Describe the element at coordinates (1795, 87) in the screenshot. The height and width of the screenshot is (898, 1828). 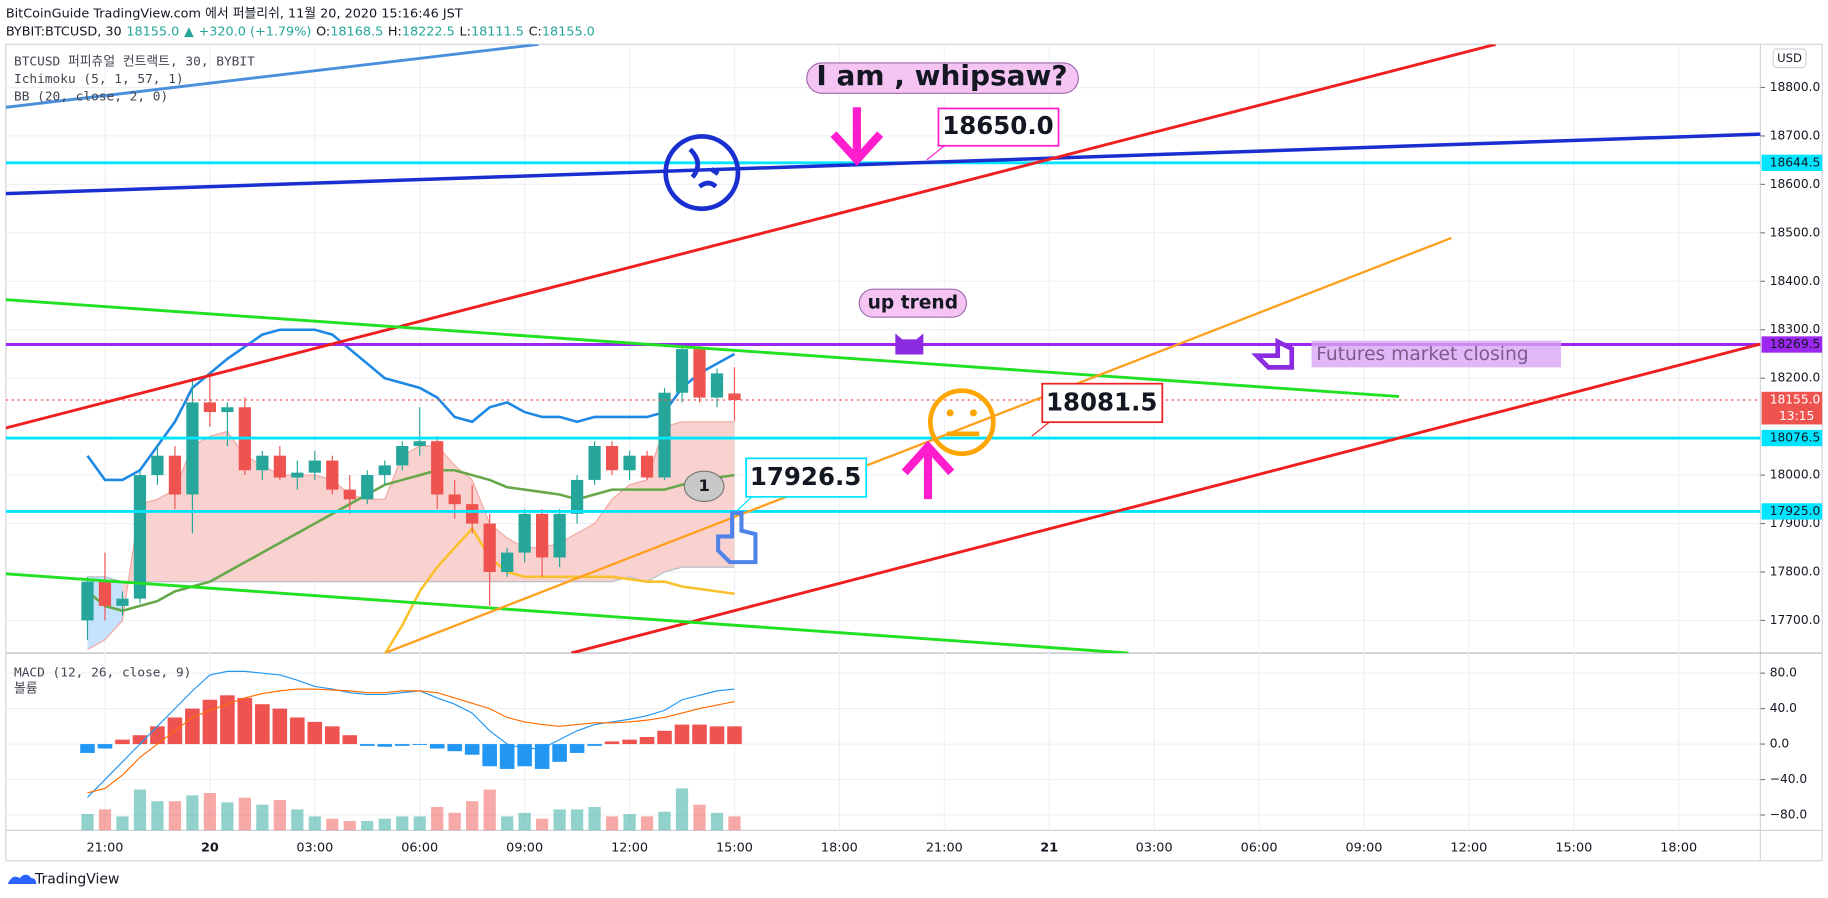
I see `y-tick-label: 18800.0` at that location.